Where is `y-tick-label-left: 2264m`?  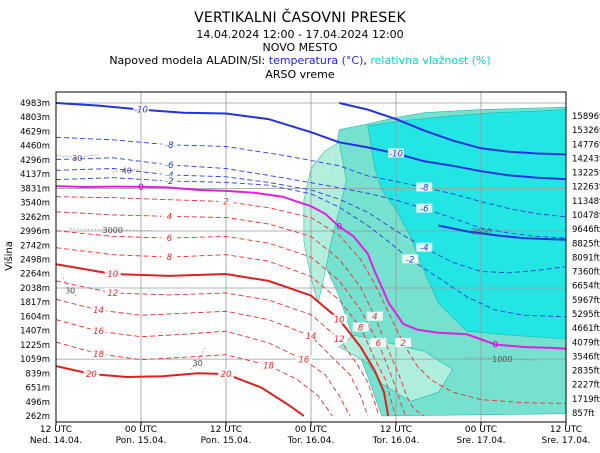
y-tick-label-left: 2264m is located at coordinates (35, 275).